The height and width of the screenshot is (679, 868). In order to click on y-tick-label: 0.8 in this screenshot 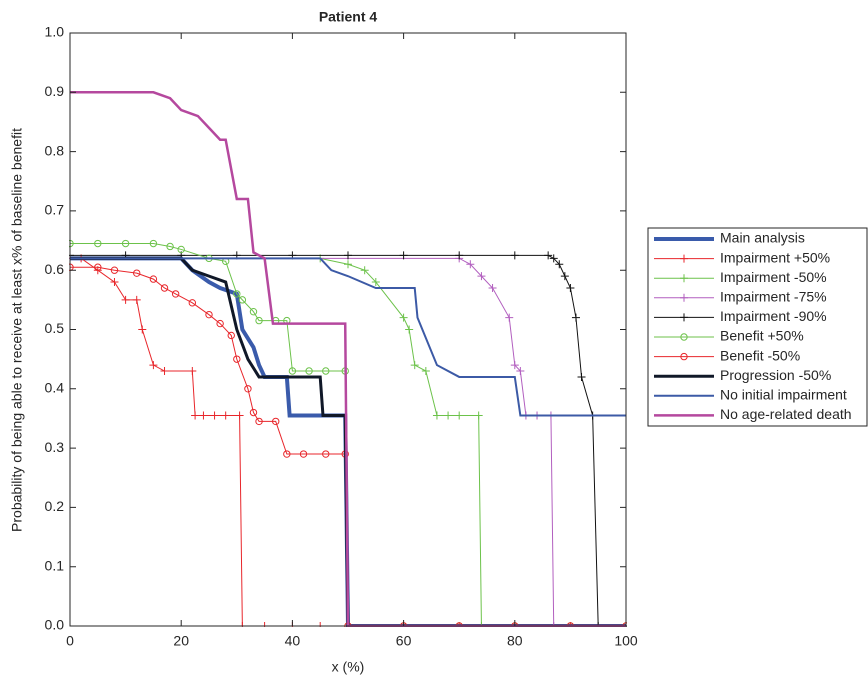, I will do `click(55, 150)`.